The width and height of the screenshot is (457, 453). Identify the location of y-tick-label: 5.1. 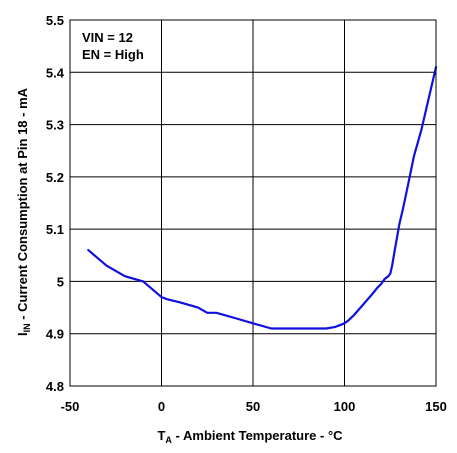
(55, 229).